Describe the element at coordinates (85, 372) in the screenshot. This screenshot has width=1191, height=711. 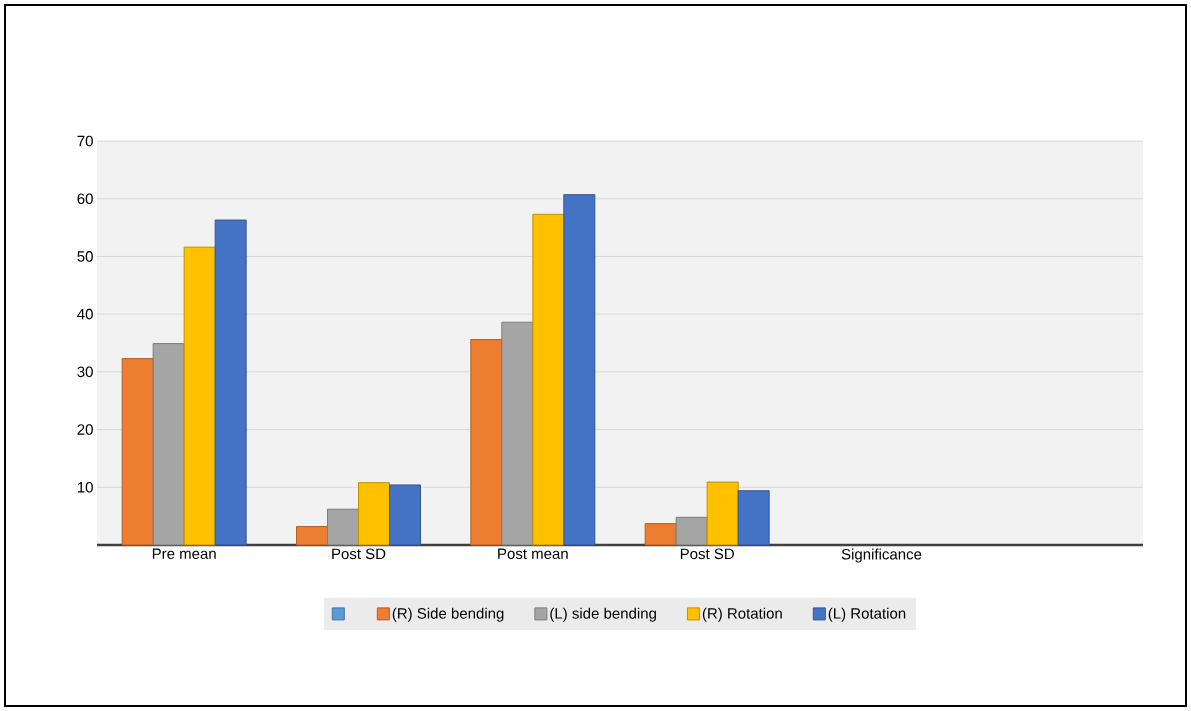
I see `y-tick-label: 30` at that location.